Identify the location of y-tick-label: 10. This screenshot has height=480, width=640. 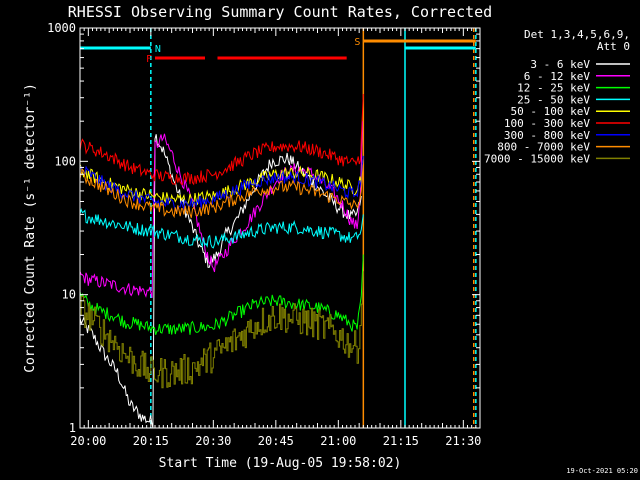
(69, 295).